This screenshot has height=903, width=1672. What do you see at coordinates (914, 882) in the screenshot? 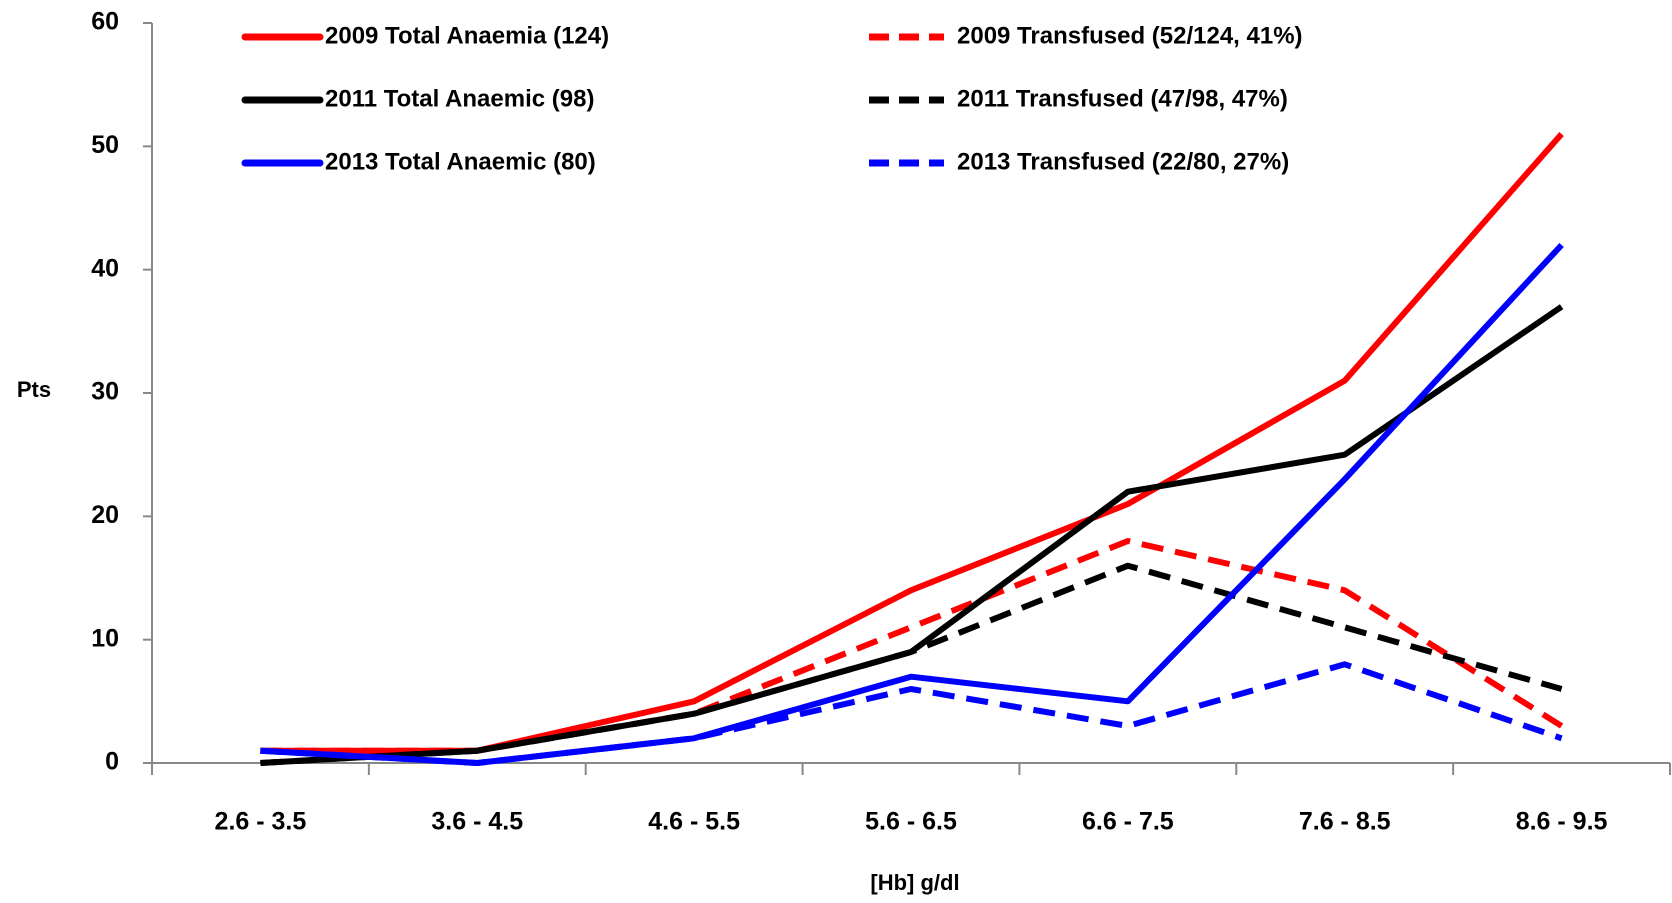
I see `x-axis-label: [Hb] g/dl` at bounding box center [914, 882].